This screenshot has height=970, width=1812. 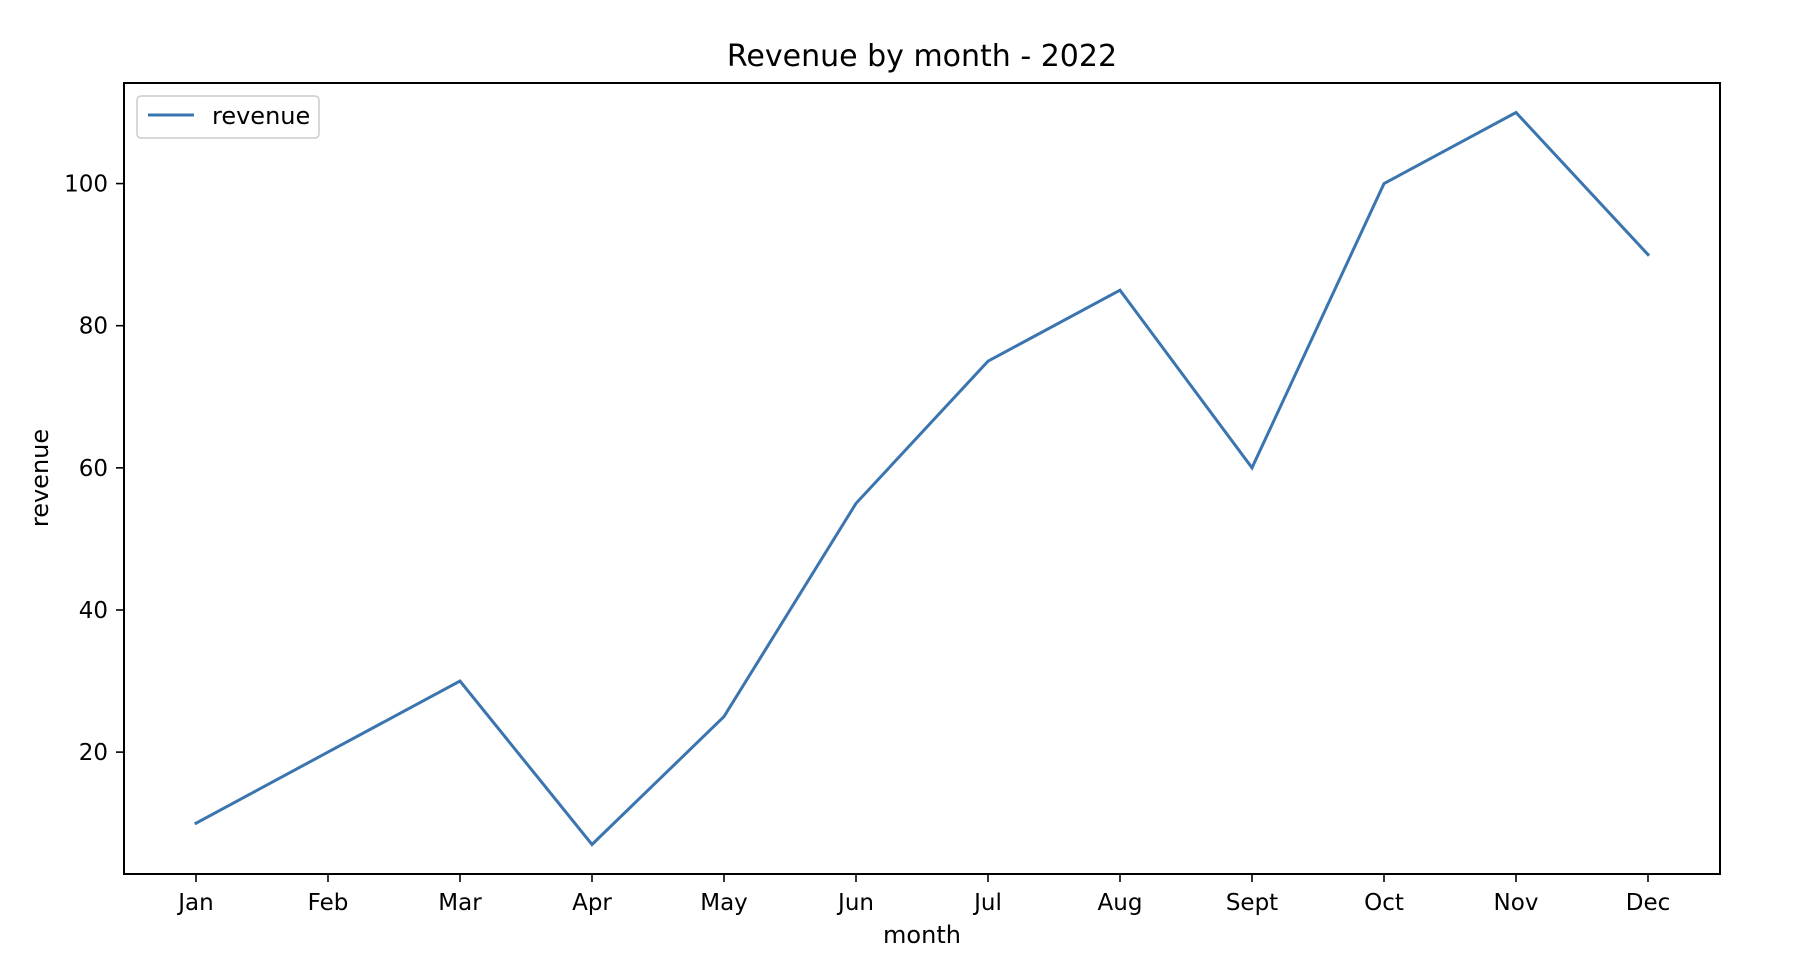 I want to click on x-tick-label: May, so click(x=724, y=903).